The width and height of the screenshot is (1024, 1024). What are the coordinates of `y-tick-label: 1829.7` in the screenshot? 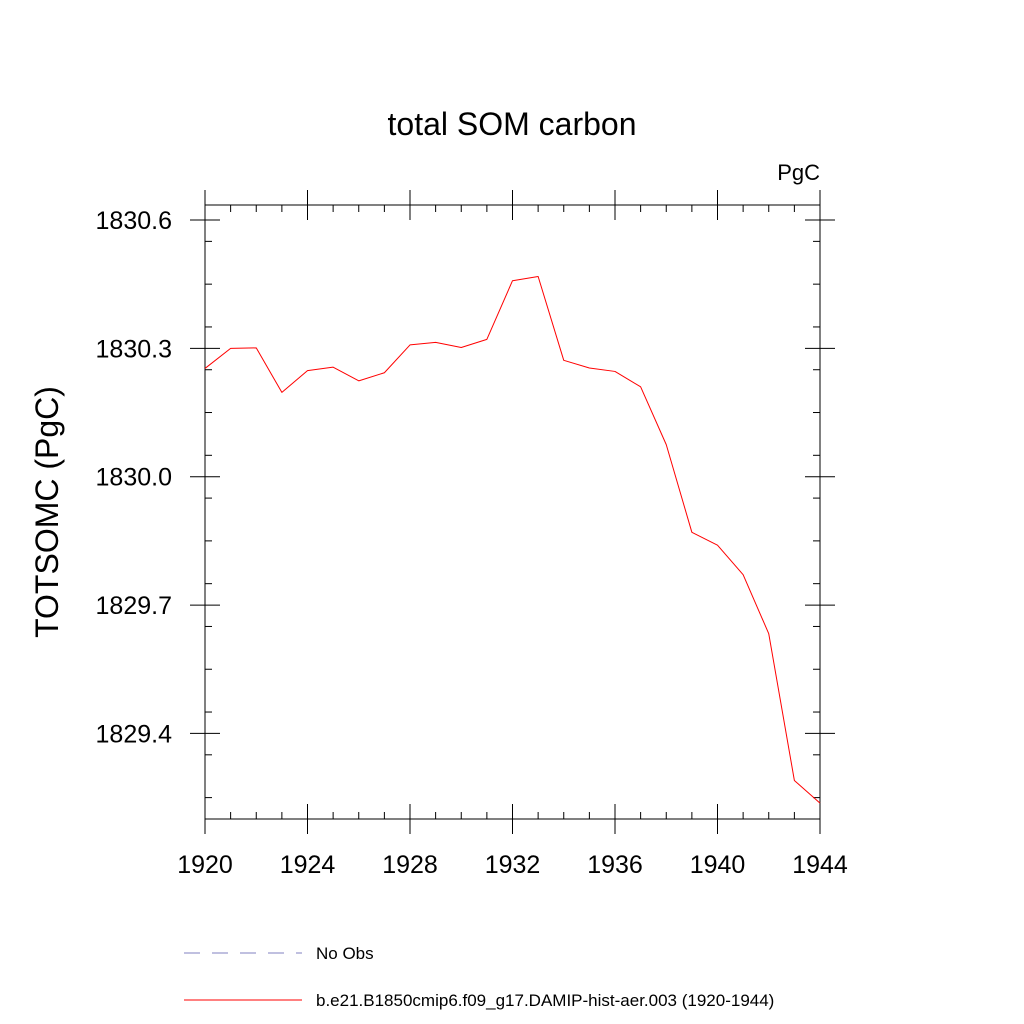 It's located at (134, 606).